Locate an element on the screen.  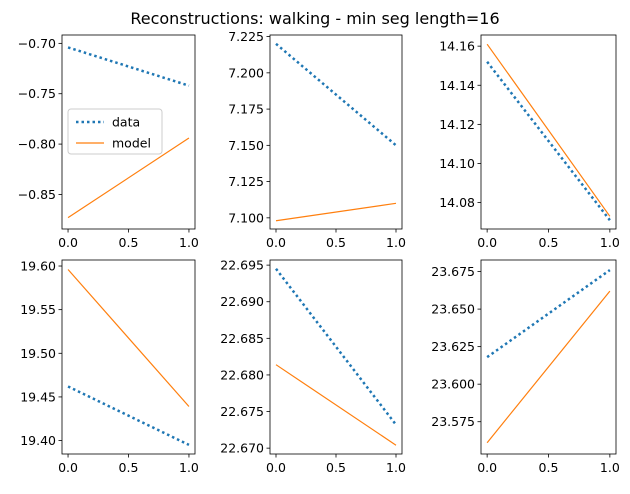
y-tick-label: 23.625 is located at coordinates (453, 346).